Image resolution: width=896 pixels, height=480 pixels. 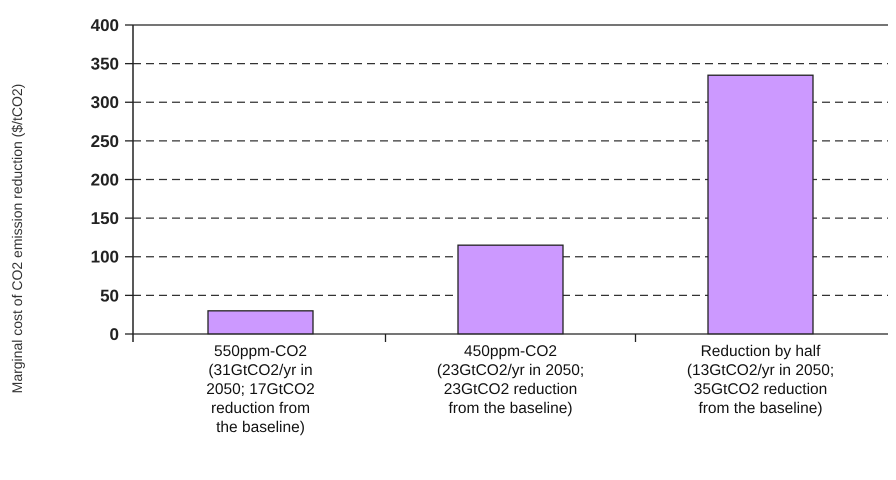 What do you see at coordinates (109, 296) in the screenshot?
I see `y-tick-label: 50` at bounding box center [109, 296].